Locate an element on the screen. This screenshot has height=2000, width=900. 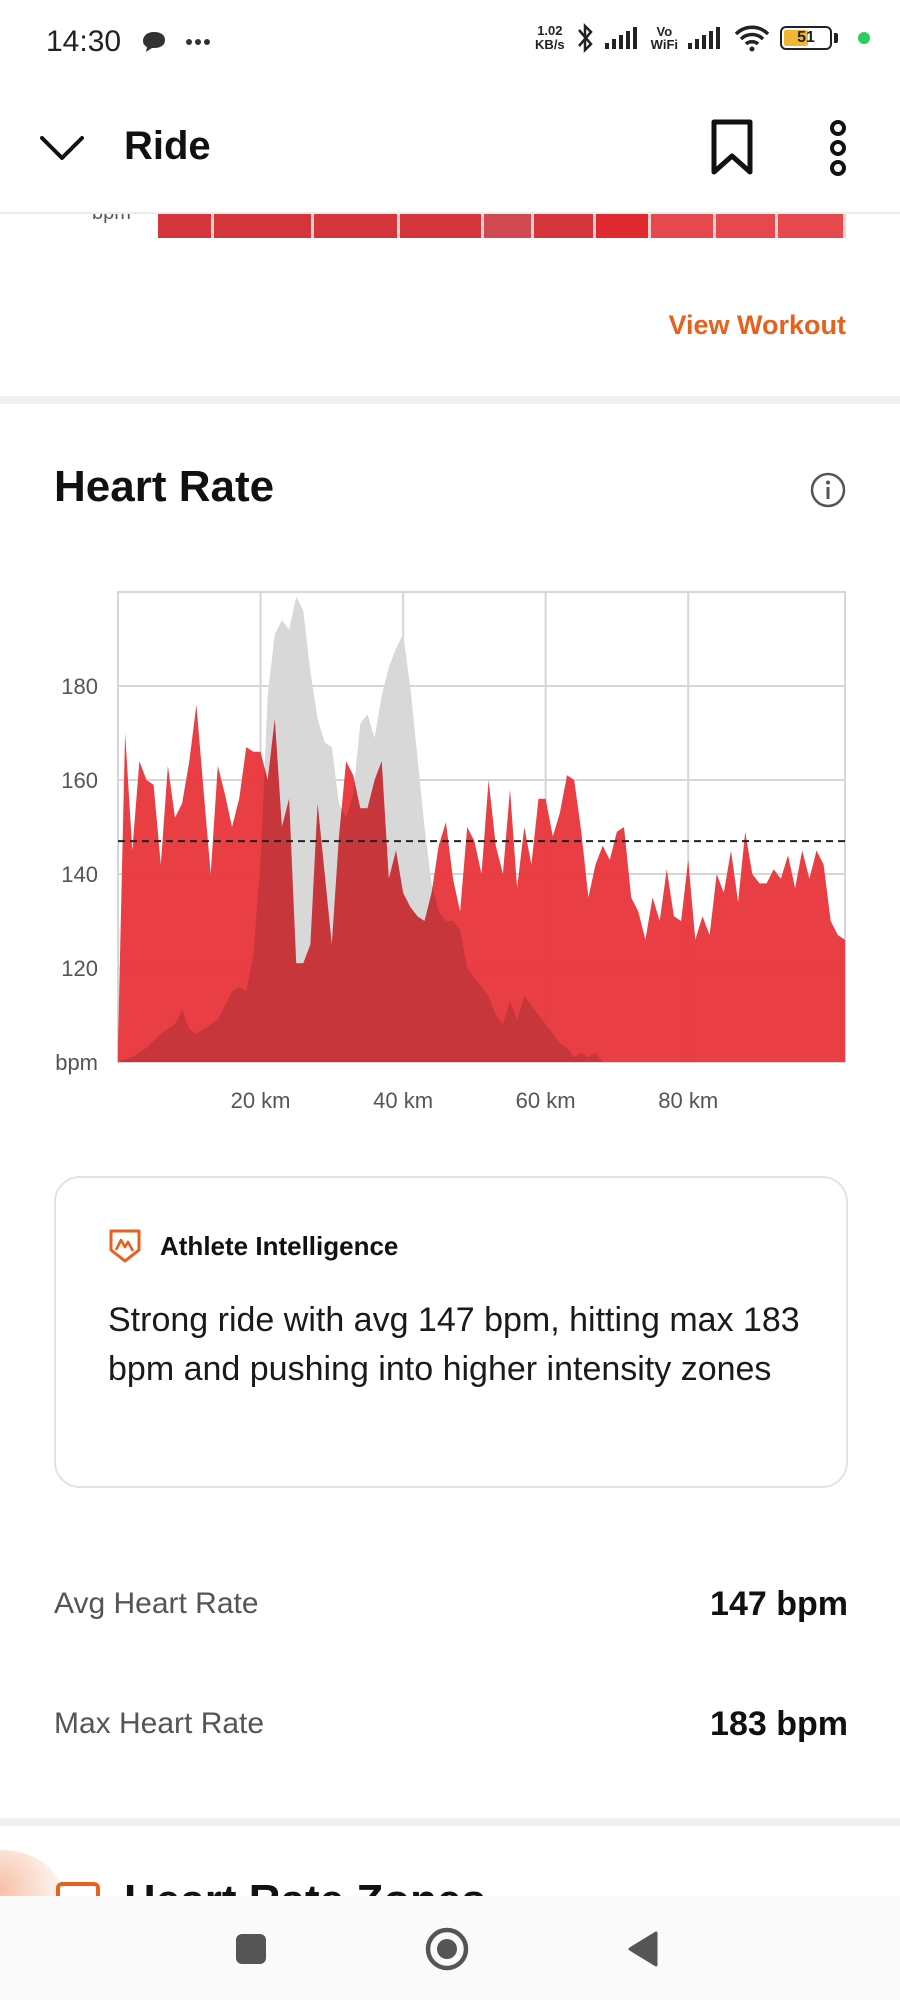
square-icon is located at coordinates (251, 1949).